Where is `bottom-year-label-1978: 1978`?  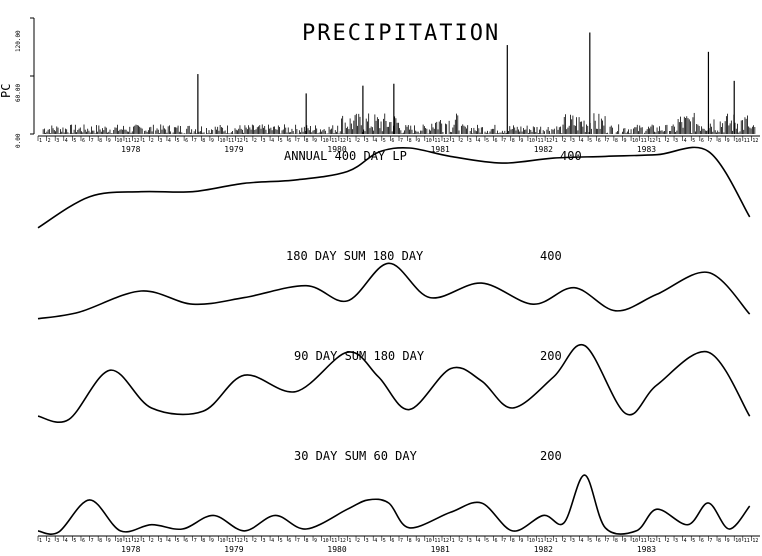
bottom-year-label-1978: 1978 is located at coordinates (130, 549).